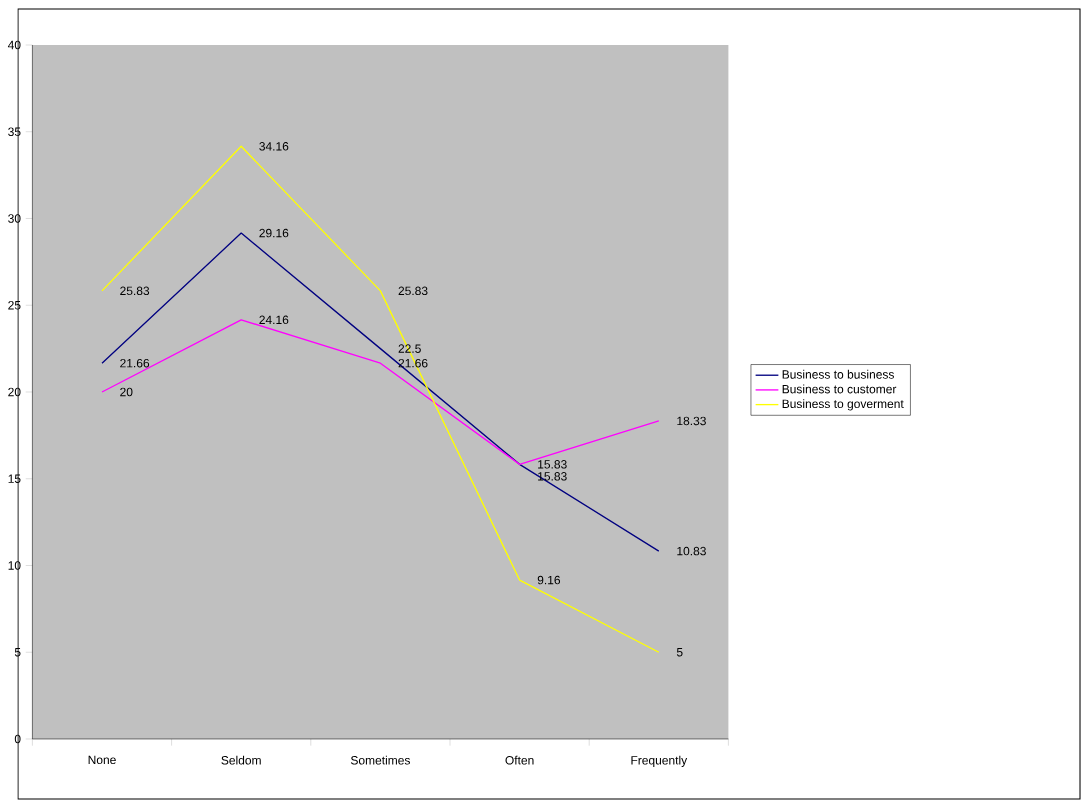 Image resolution: width=1081 pixels, height=800 pixels. What do you see at coordinates (241, 760) in the screenshot?
I see `x-tick-label: Seldom` at bounding box center [241, 760].